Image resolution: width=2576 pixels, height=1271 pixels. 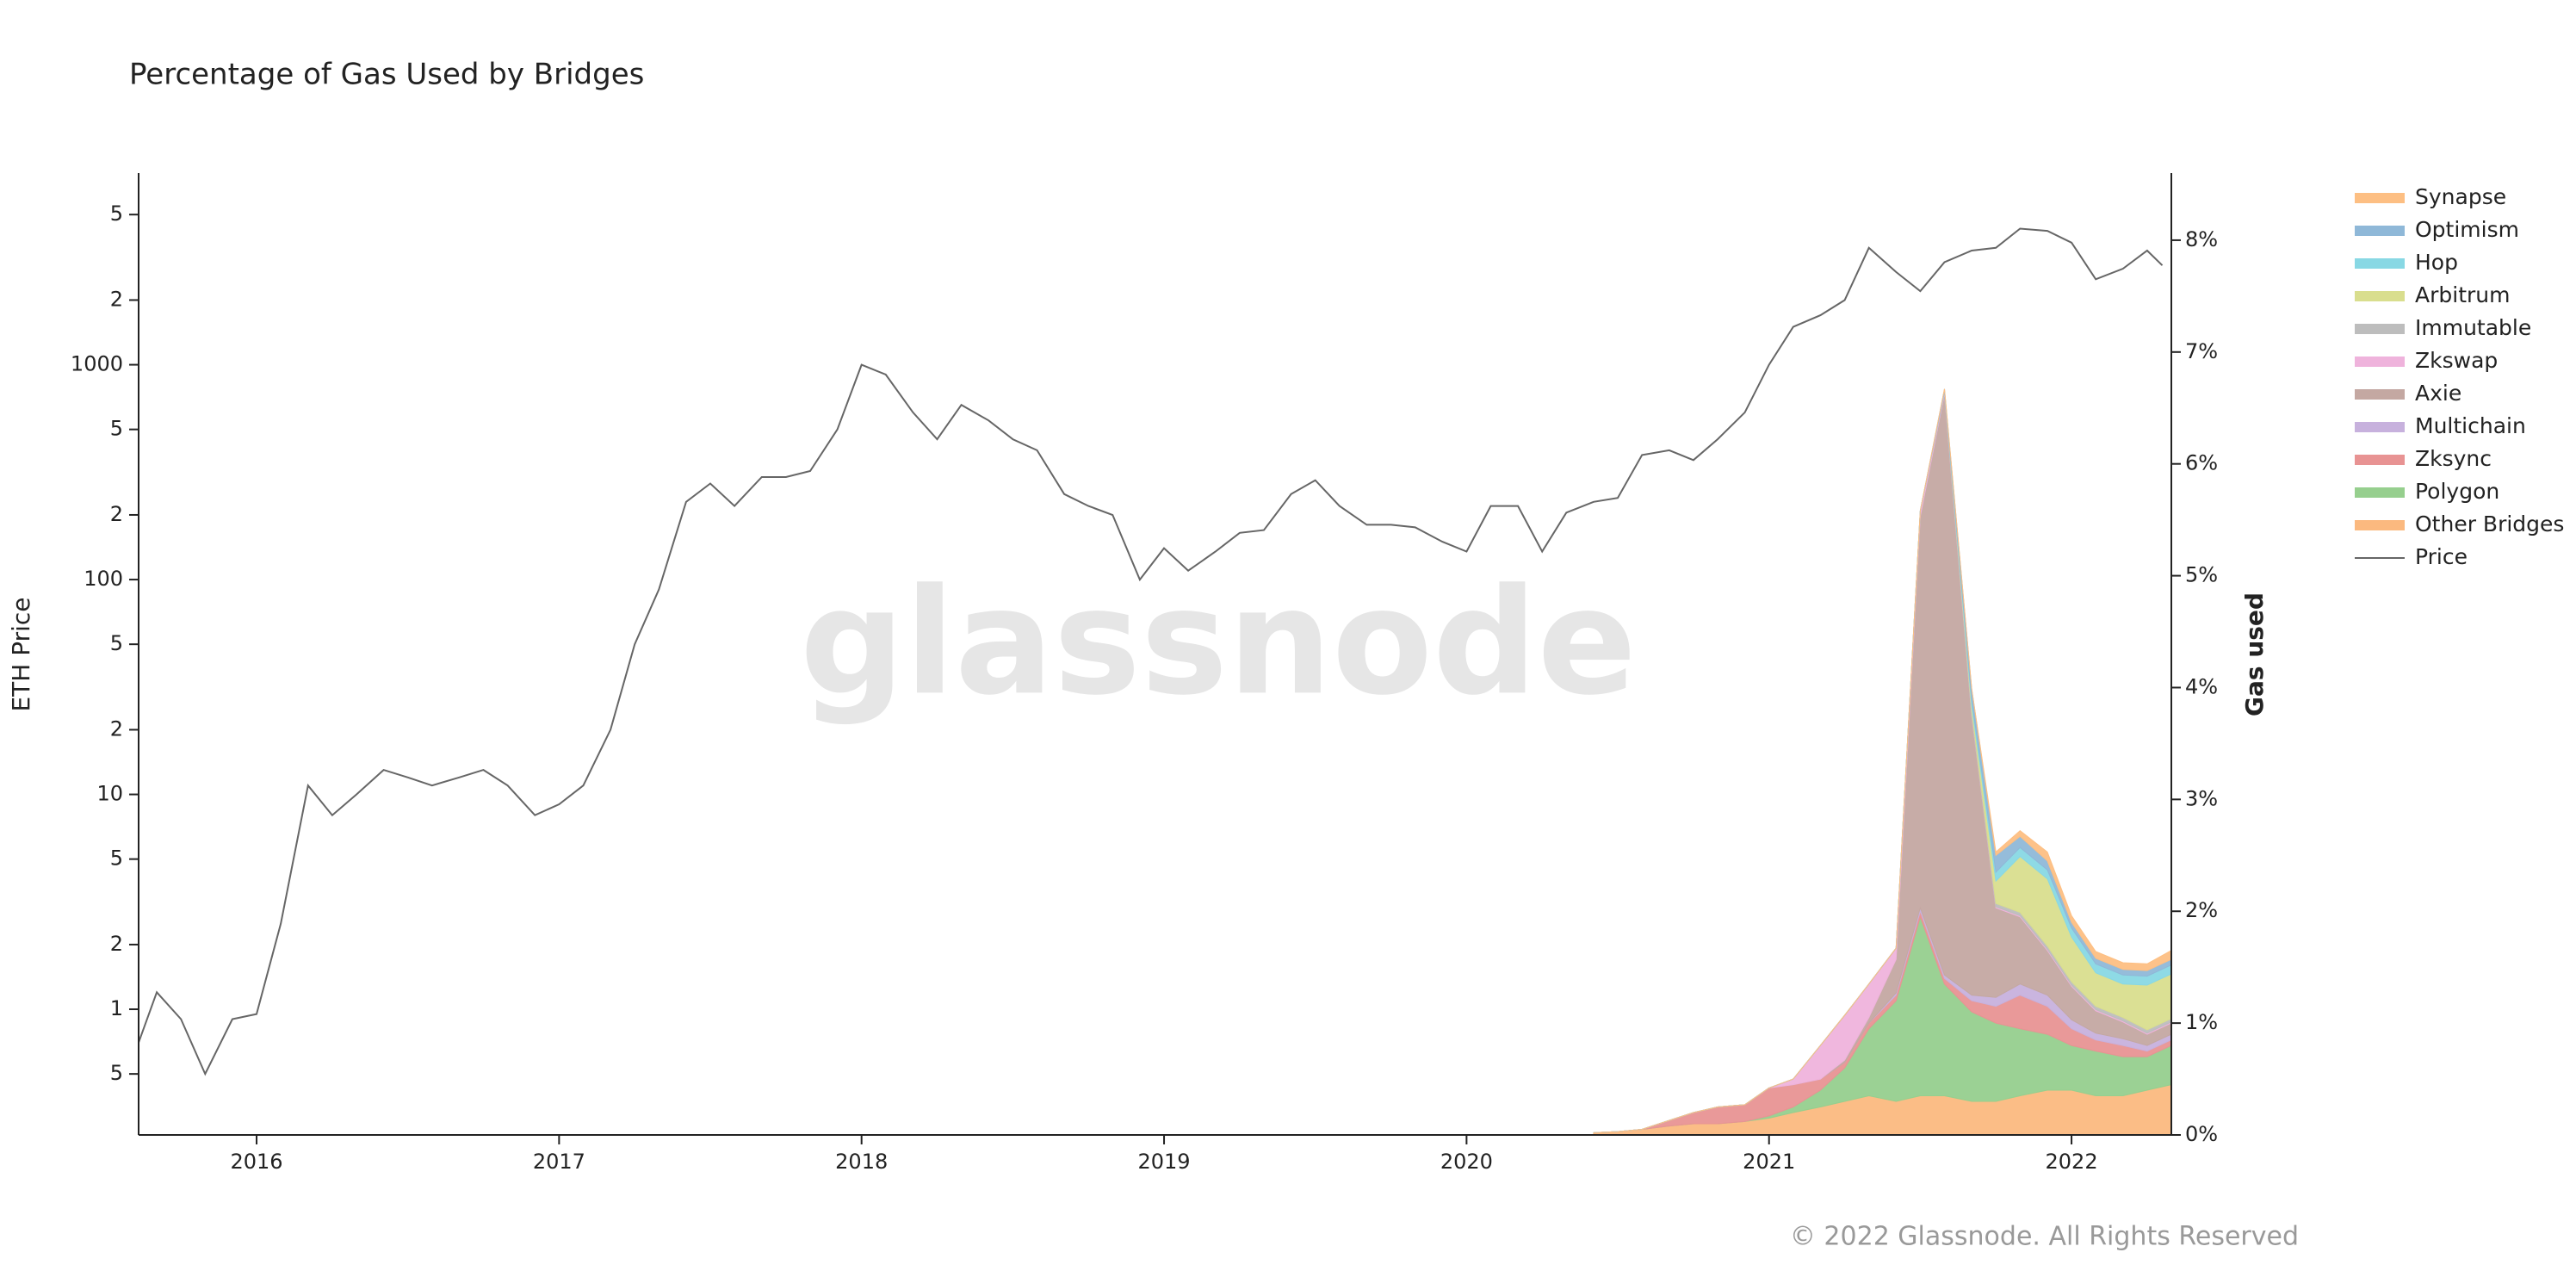 I want to click on y2-tick-label: 2%, so click(x=2201, y=910).